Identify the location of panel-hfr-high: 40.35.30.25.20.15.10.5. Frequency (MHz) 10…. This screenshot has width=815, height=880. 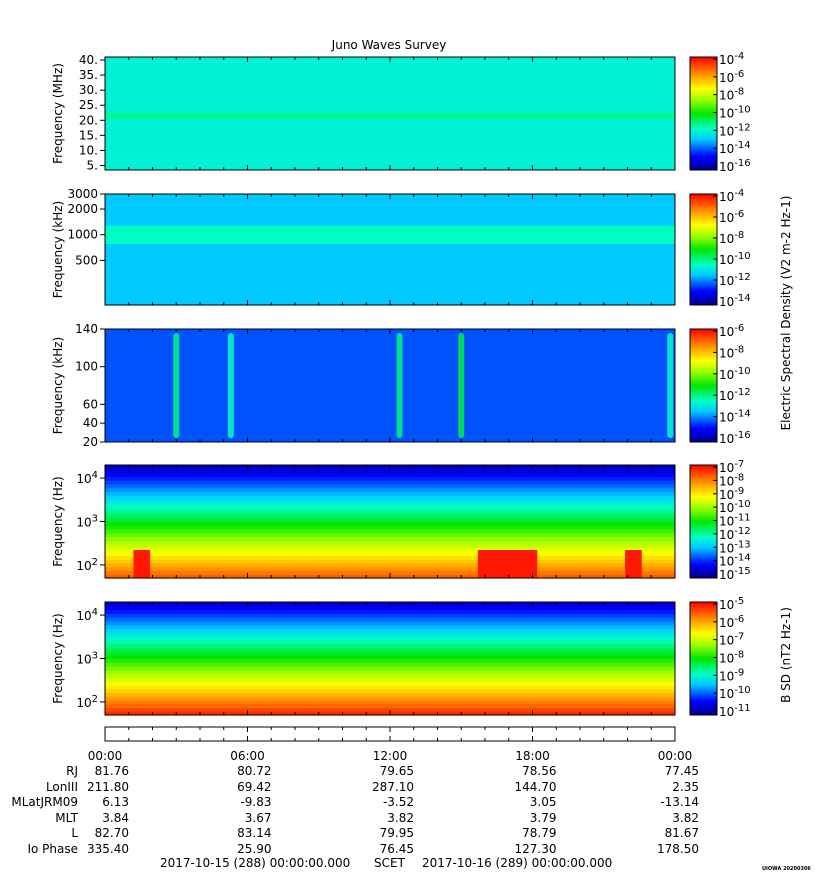
(401, 112).